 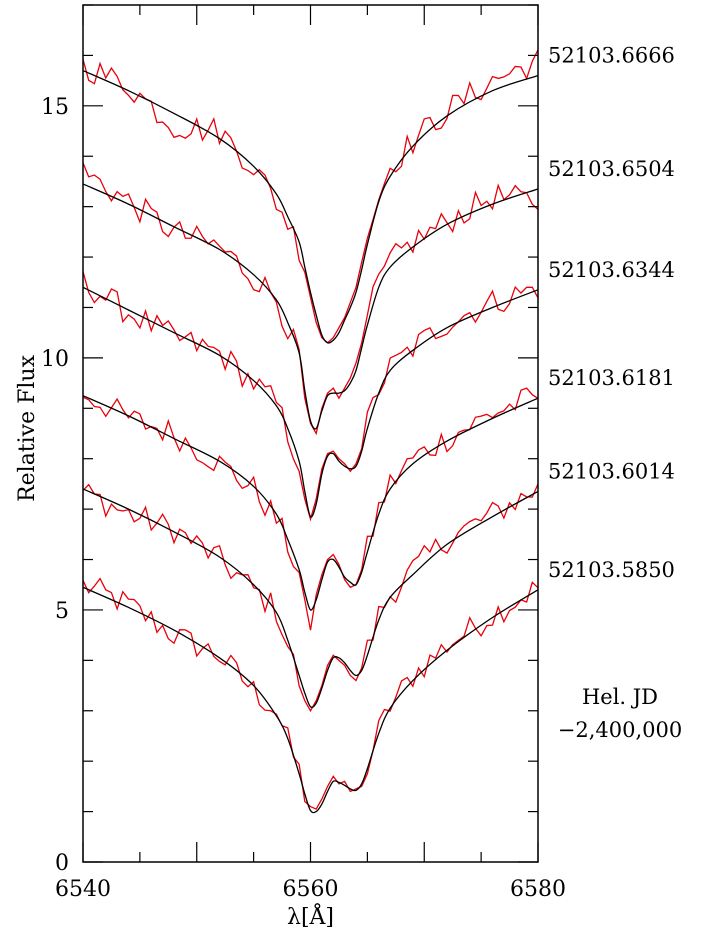 I want to click on x-tick-label: 6580, so click(x=538, y=889).